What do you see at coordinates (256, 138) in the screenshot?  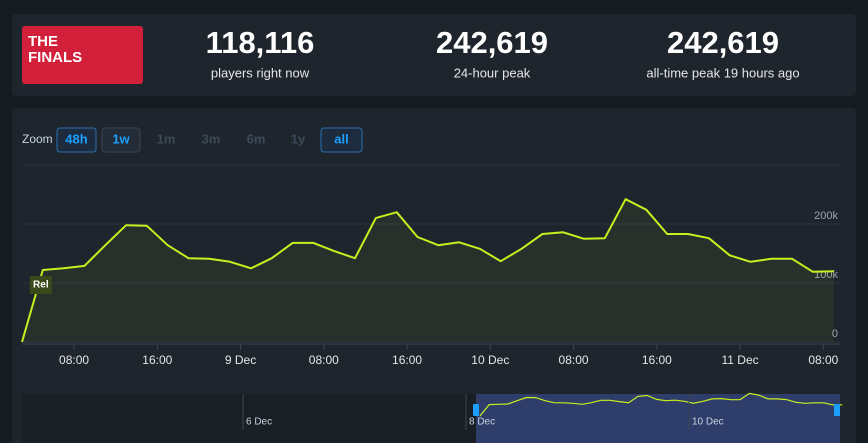 I see `zoom-option: 6m` at bounding box center [256, 138].